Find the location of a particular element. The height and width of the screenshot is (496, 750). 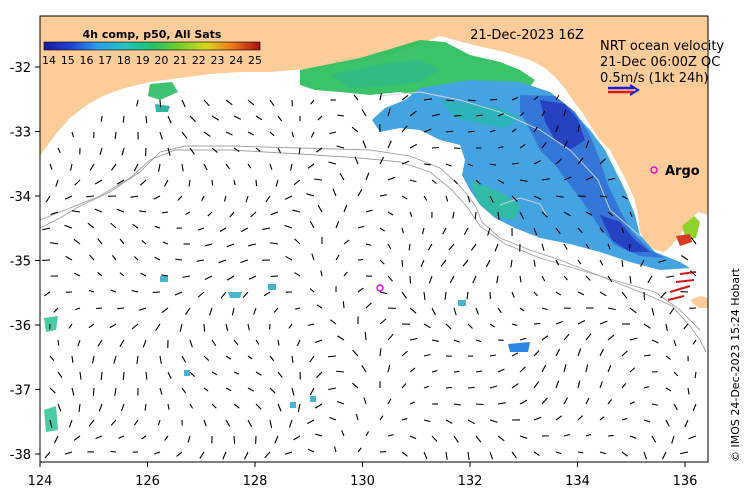

argo-float-marker is located at coordinates (380, 288).